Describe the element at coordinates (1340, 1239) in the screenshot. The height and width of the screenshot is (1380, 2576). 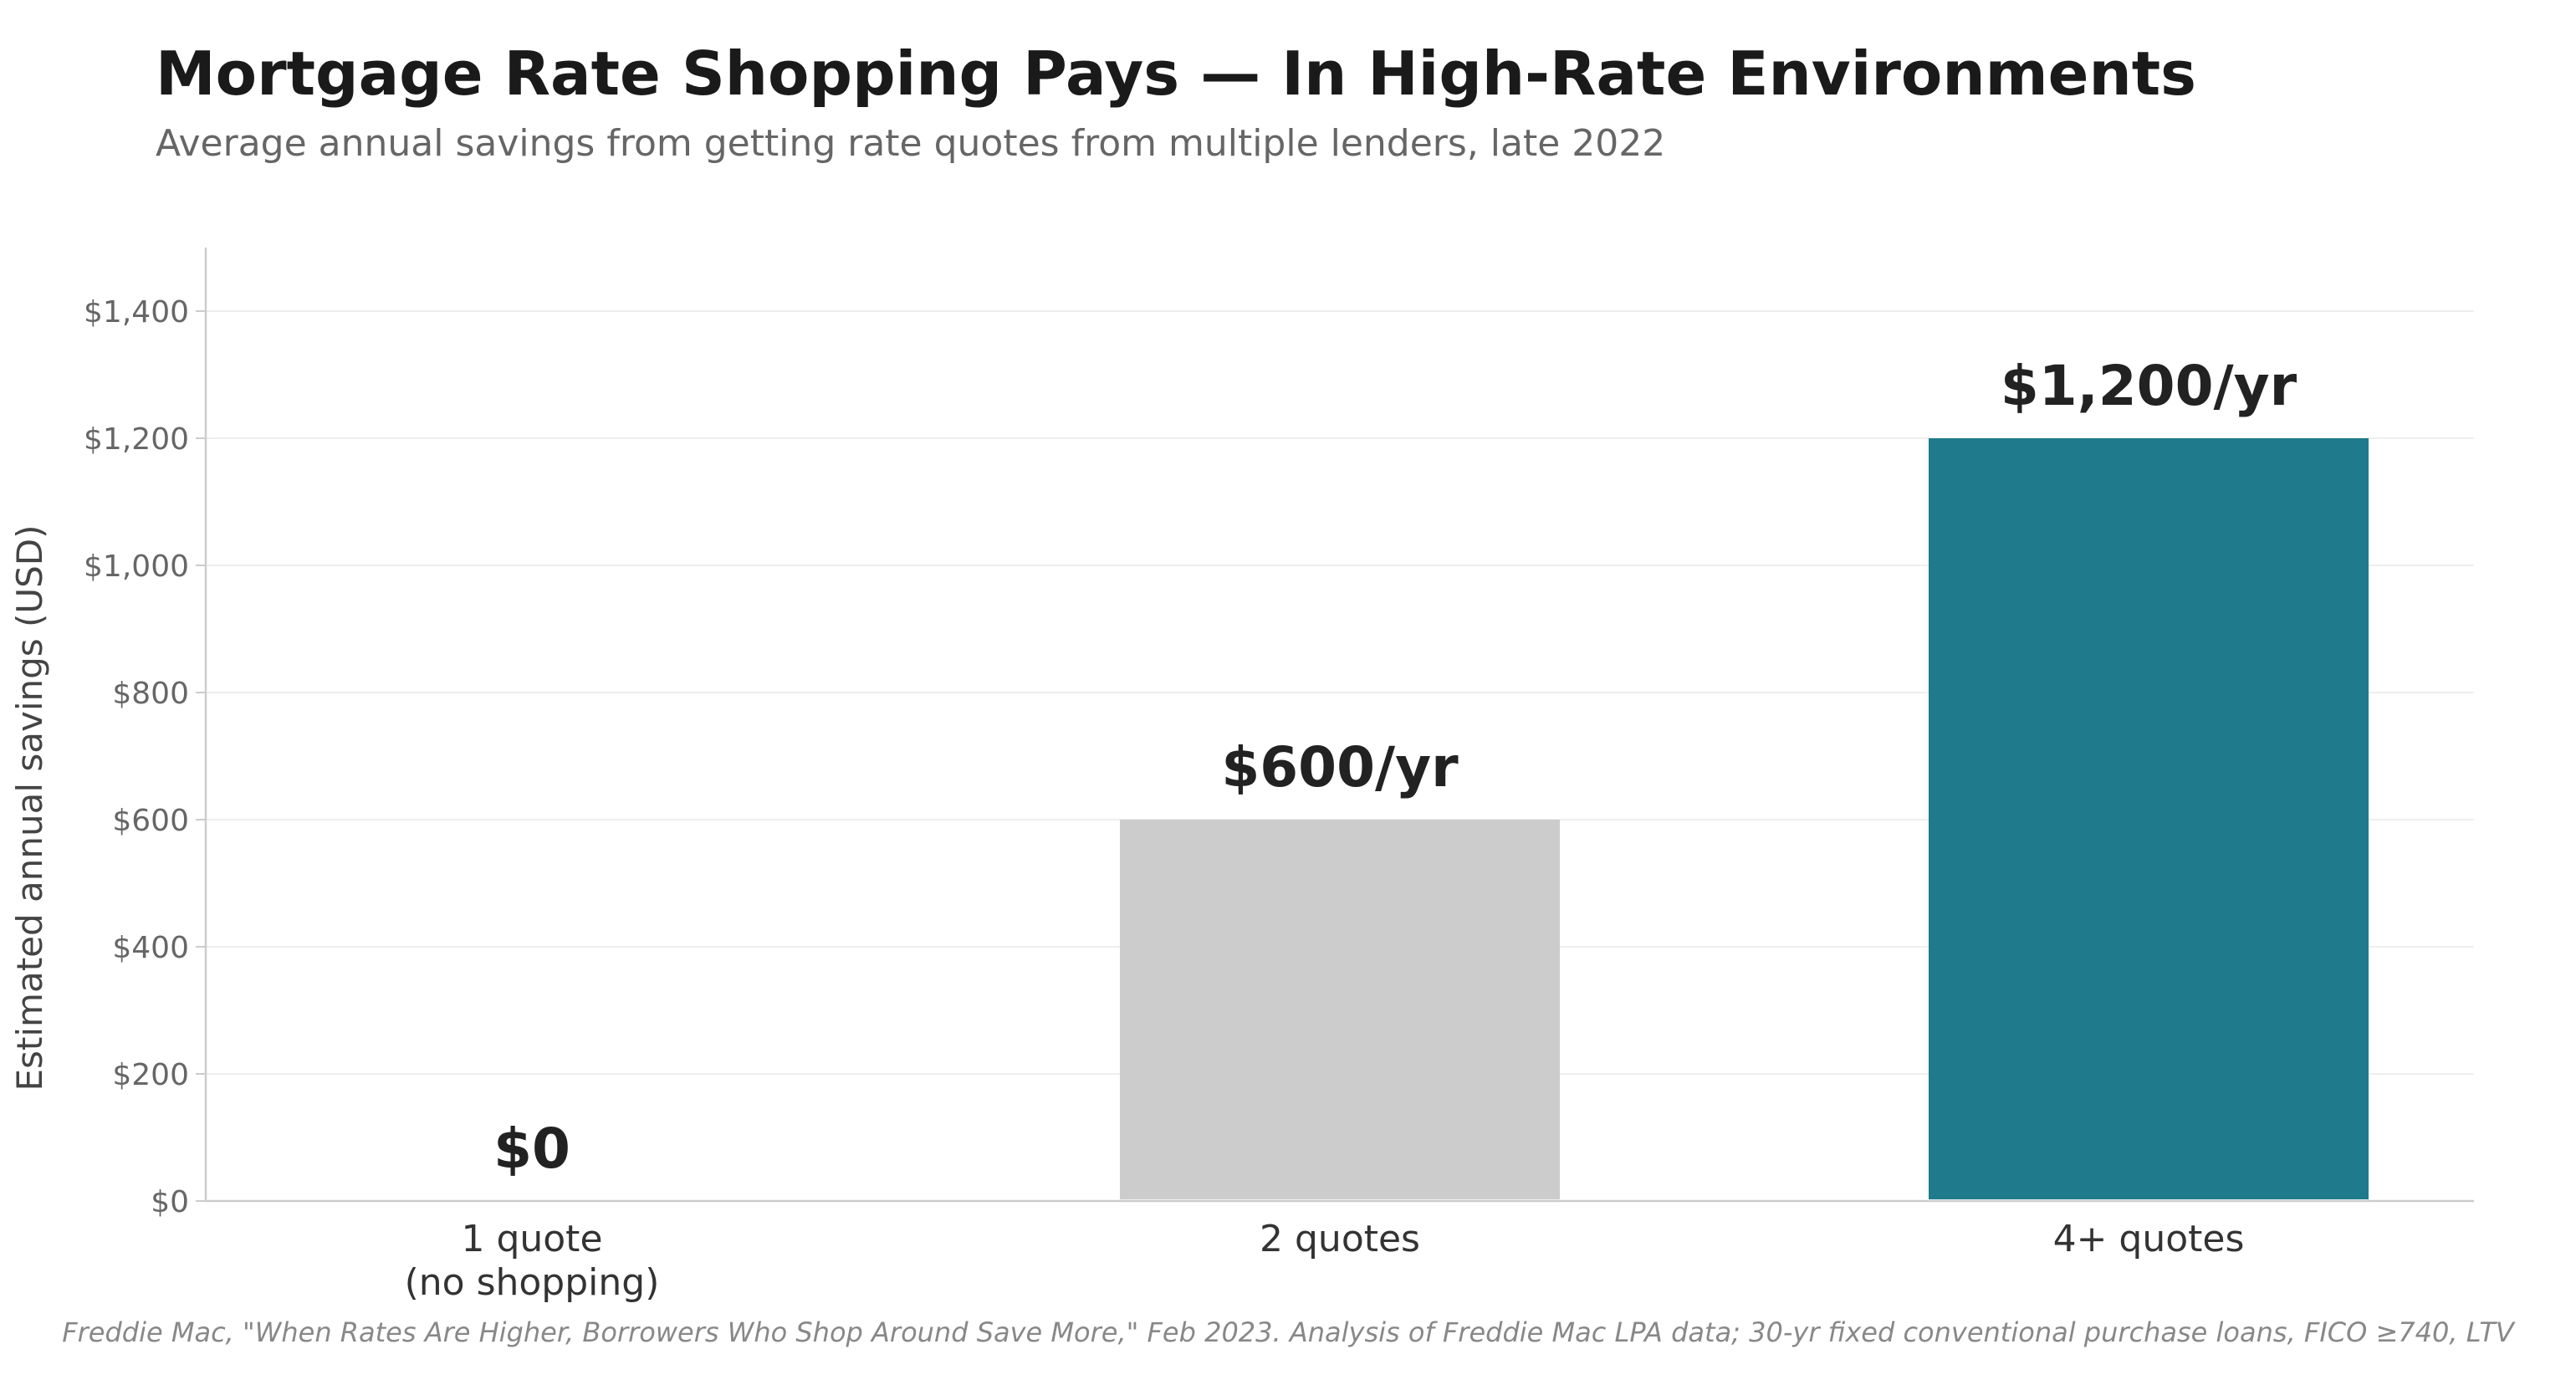
I see `x-tick-label: 2 quotes` at that location.